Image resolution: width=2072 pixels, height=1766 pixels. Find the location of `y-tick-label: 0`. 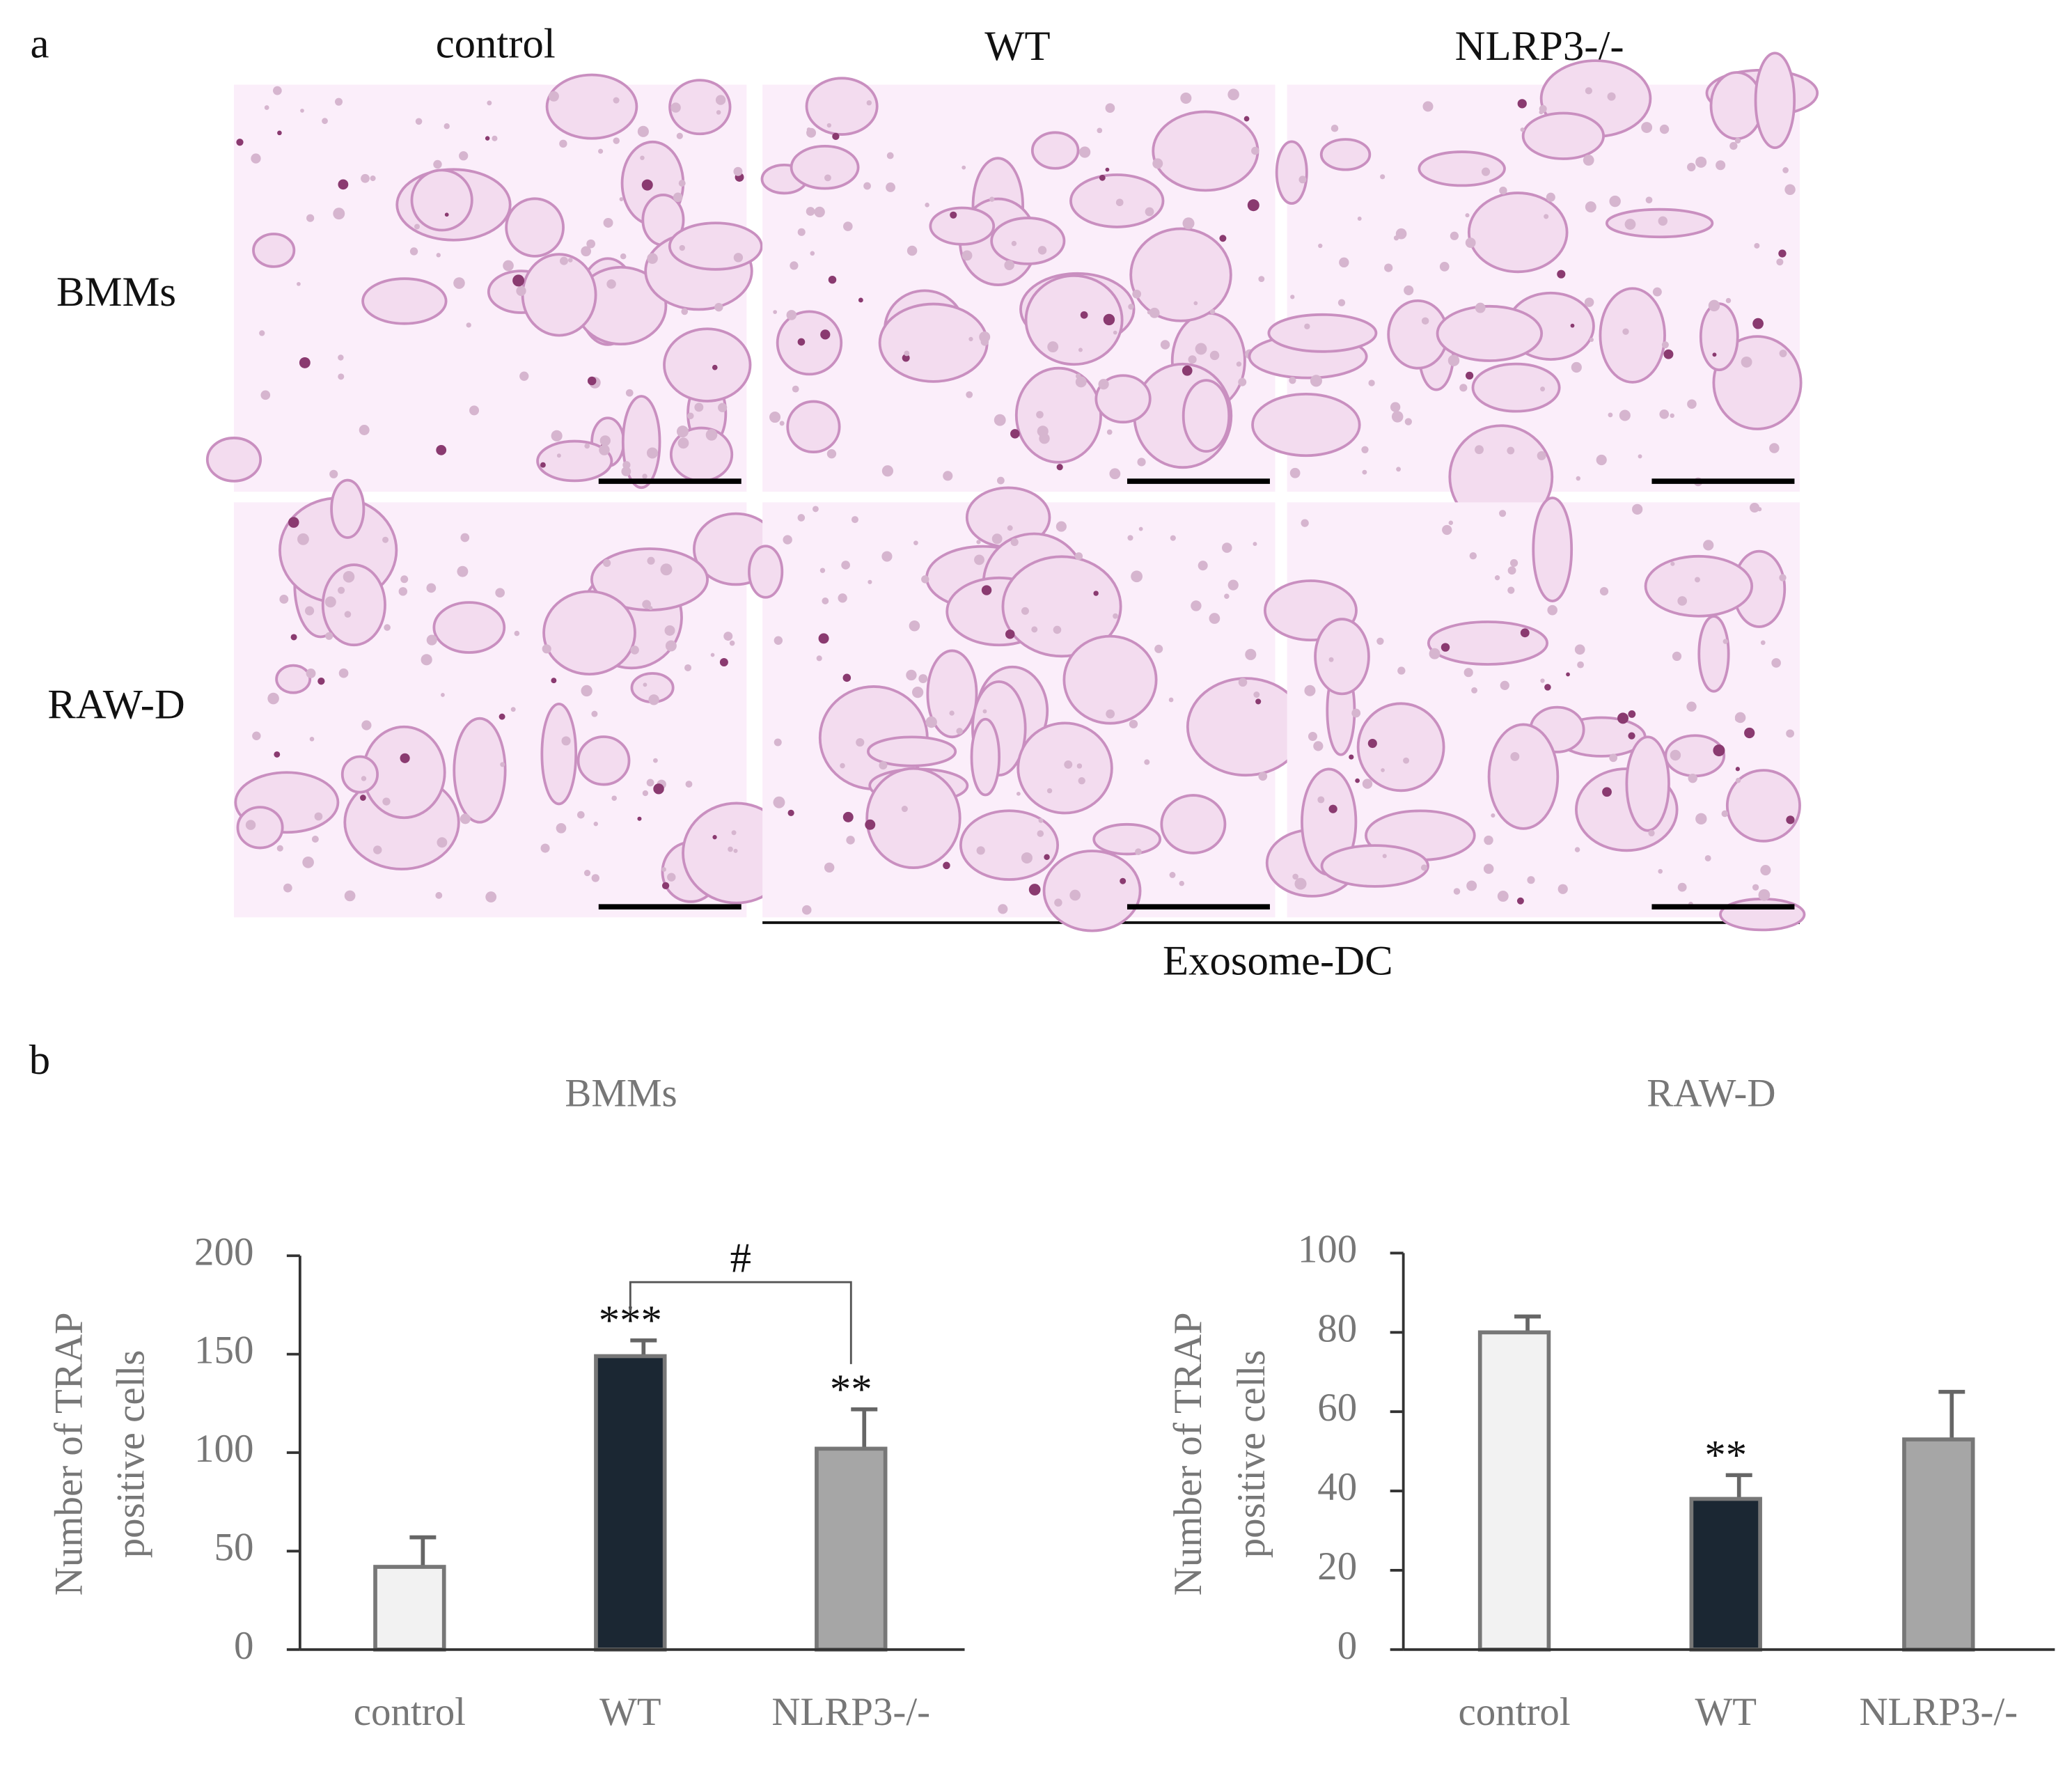

y-tick-label: 0 is located at coordinates (1347, 1646).